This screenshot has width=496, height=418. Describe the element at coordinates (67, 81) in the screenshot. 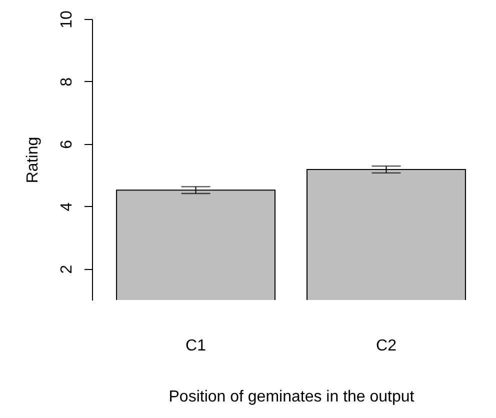

I see `y-tick-label: 8` at that location.